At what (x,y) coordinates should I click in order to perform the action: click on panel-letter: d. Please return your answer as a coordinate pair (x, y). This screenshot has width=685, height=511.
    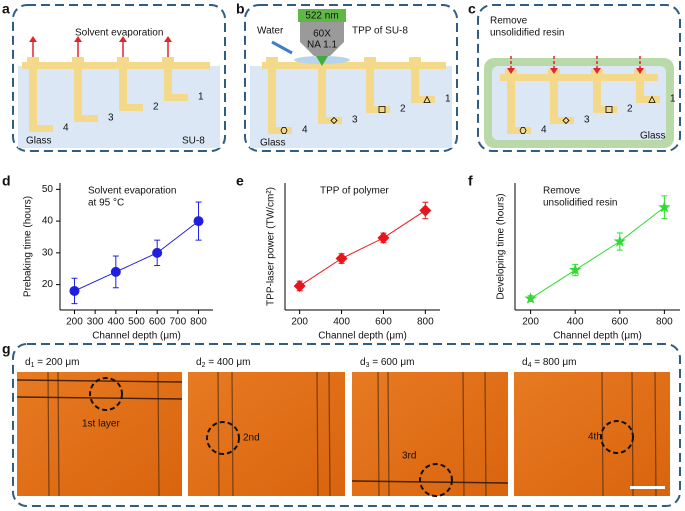
    Looking at the image, I should click on (6, 181).